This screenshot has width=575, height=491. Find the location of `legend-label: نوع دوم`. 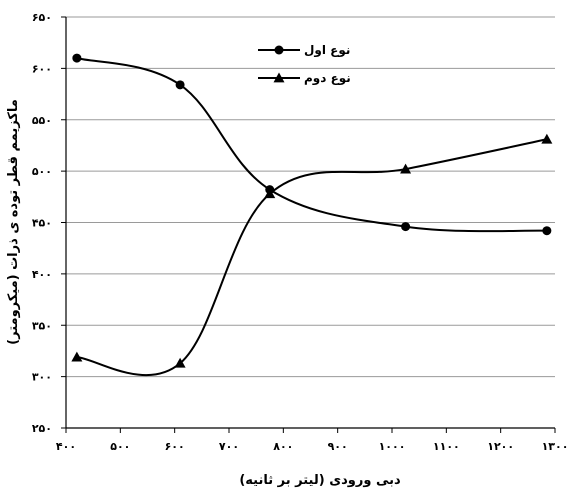

legend-label: نوع دوم is located at coordinates (327, 78).